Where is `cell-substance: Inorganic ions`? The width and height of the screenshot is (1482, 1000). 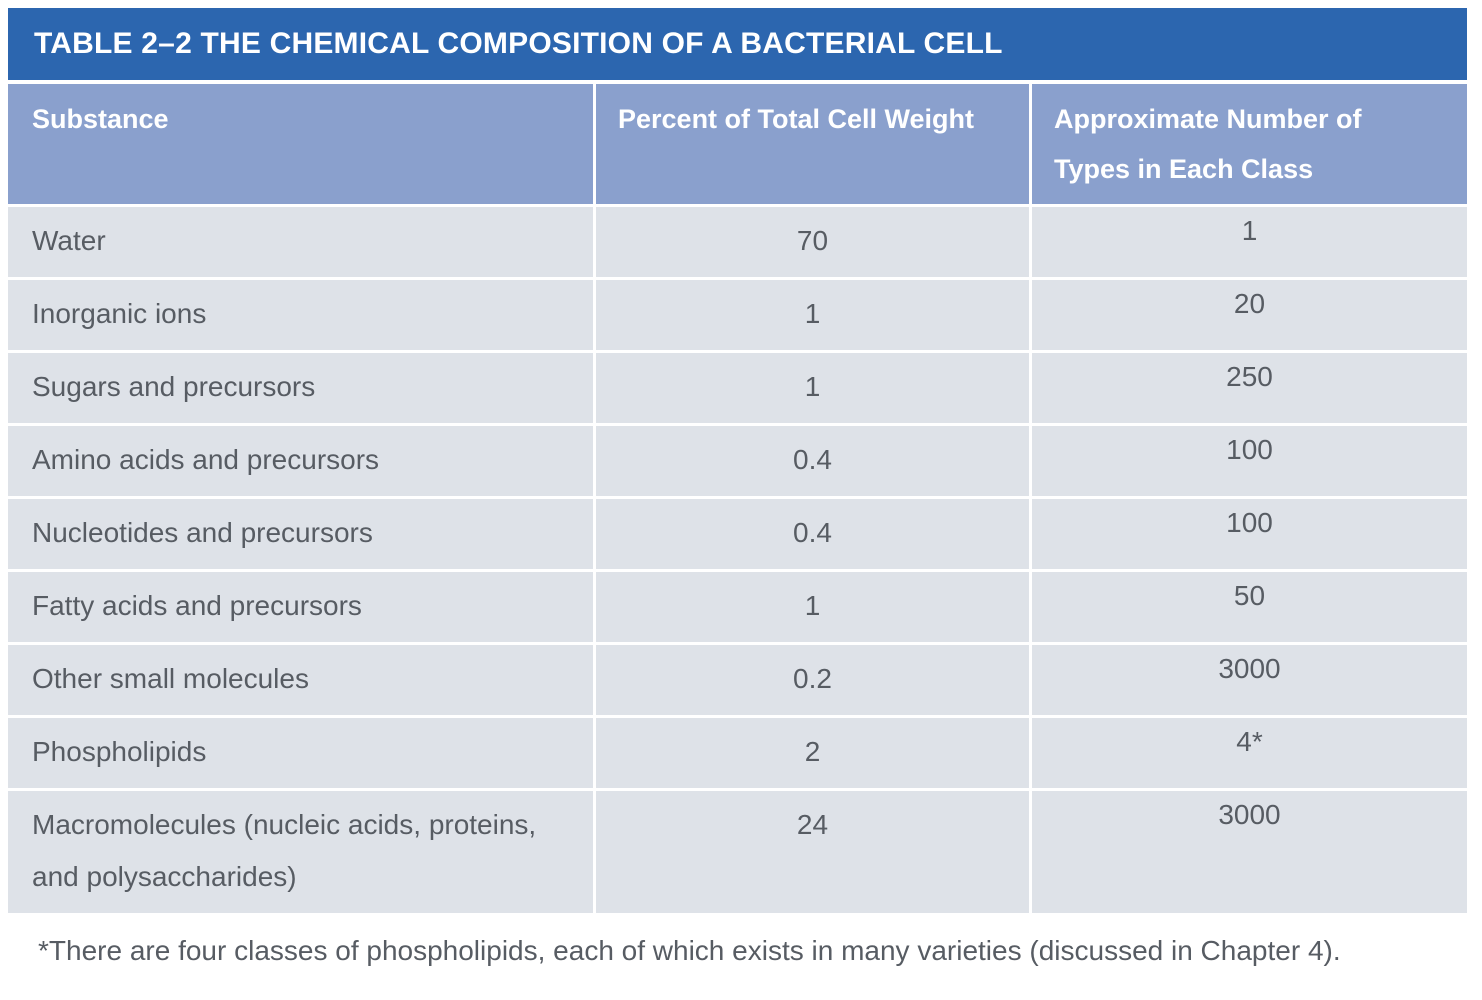 cell-substance: Inorganic ions is located at coordinates (300, 315).